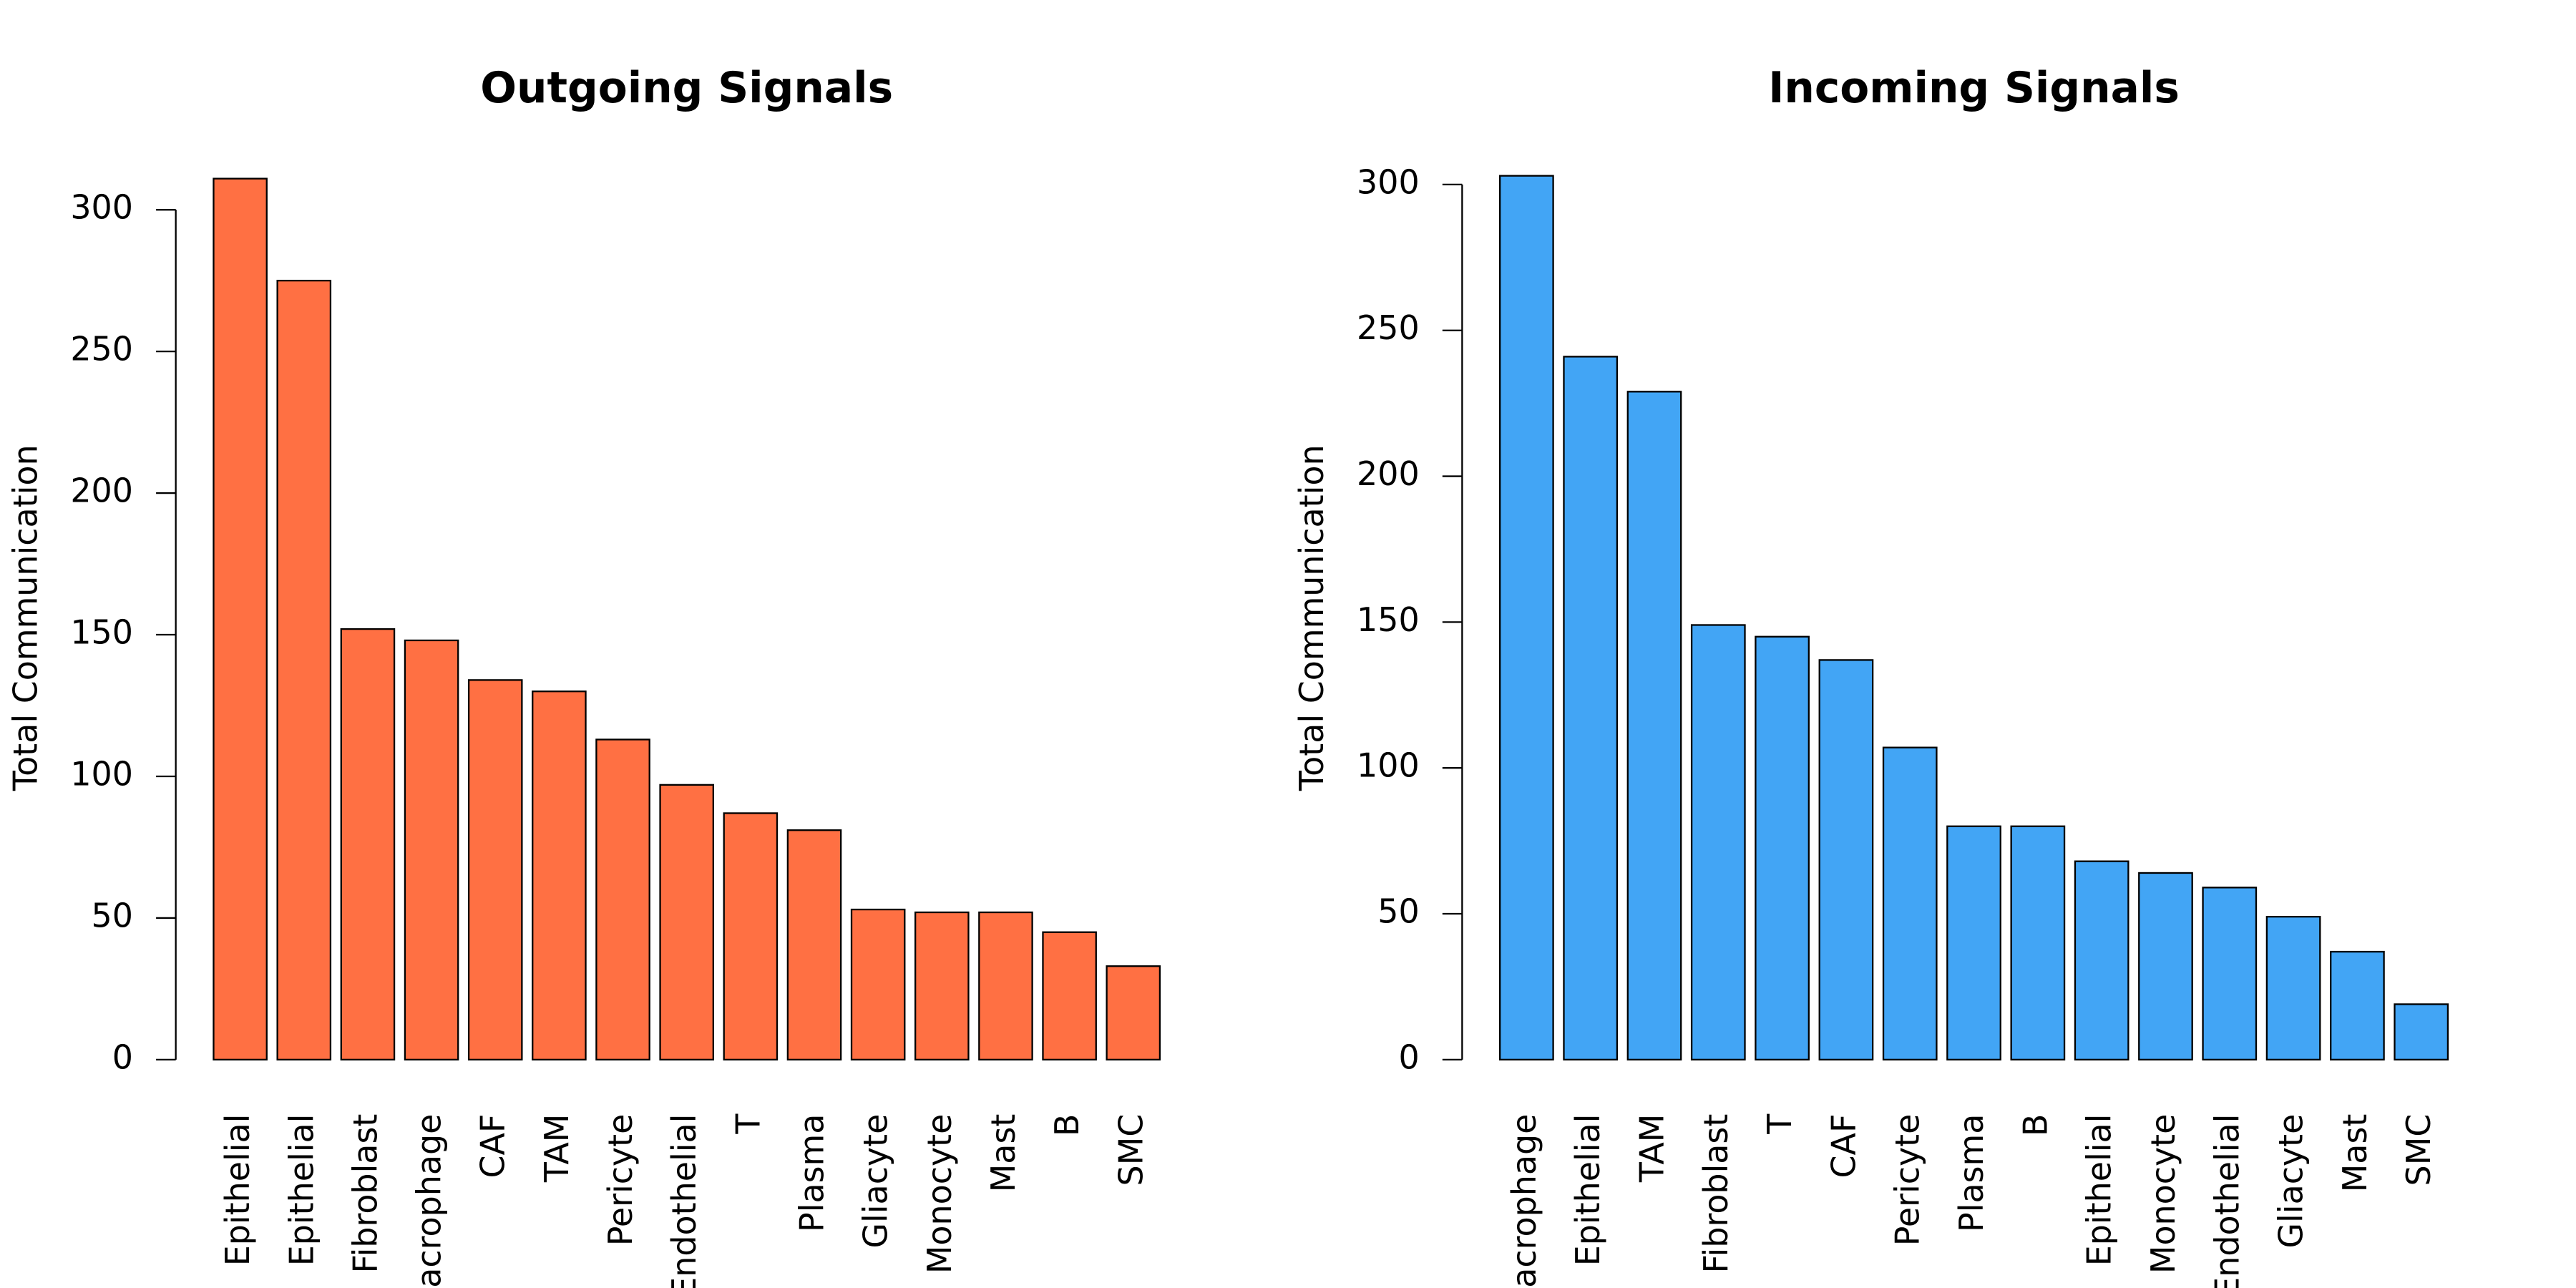 The width and height of the screenshot is (2576, 1288). What do you see at coordinates (686, 88) in the screenshot?
I see `chart-title: Outgoing Signals` at bounding box center [686, 88].